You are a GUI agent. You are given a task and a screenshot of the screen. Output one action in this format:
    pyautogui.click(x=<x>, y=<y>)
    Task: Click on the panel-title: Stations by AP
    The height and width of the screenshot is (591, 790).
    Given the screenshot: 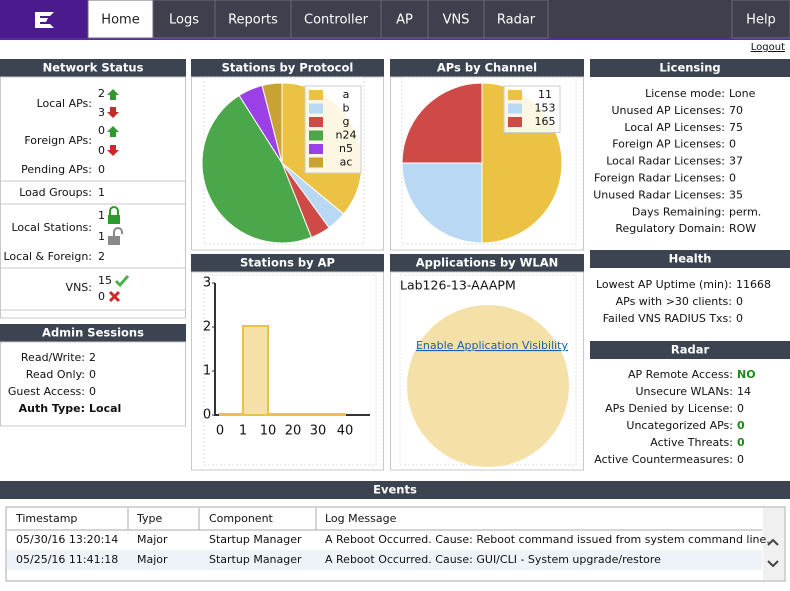 What is the action you would take?
    pyautogui.click(x=287, y=263)
    